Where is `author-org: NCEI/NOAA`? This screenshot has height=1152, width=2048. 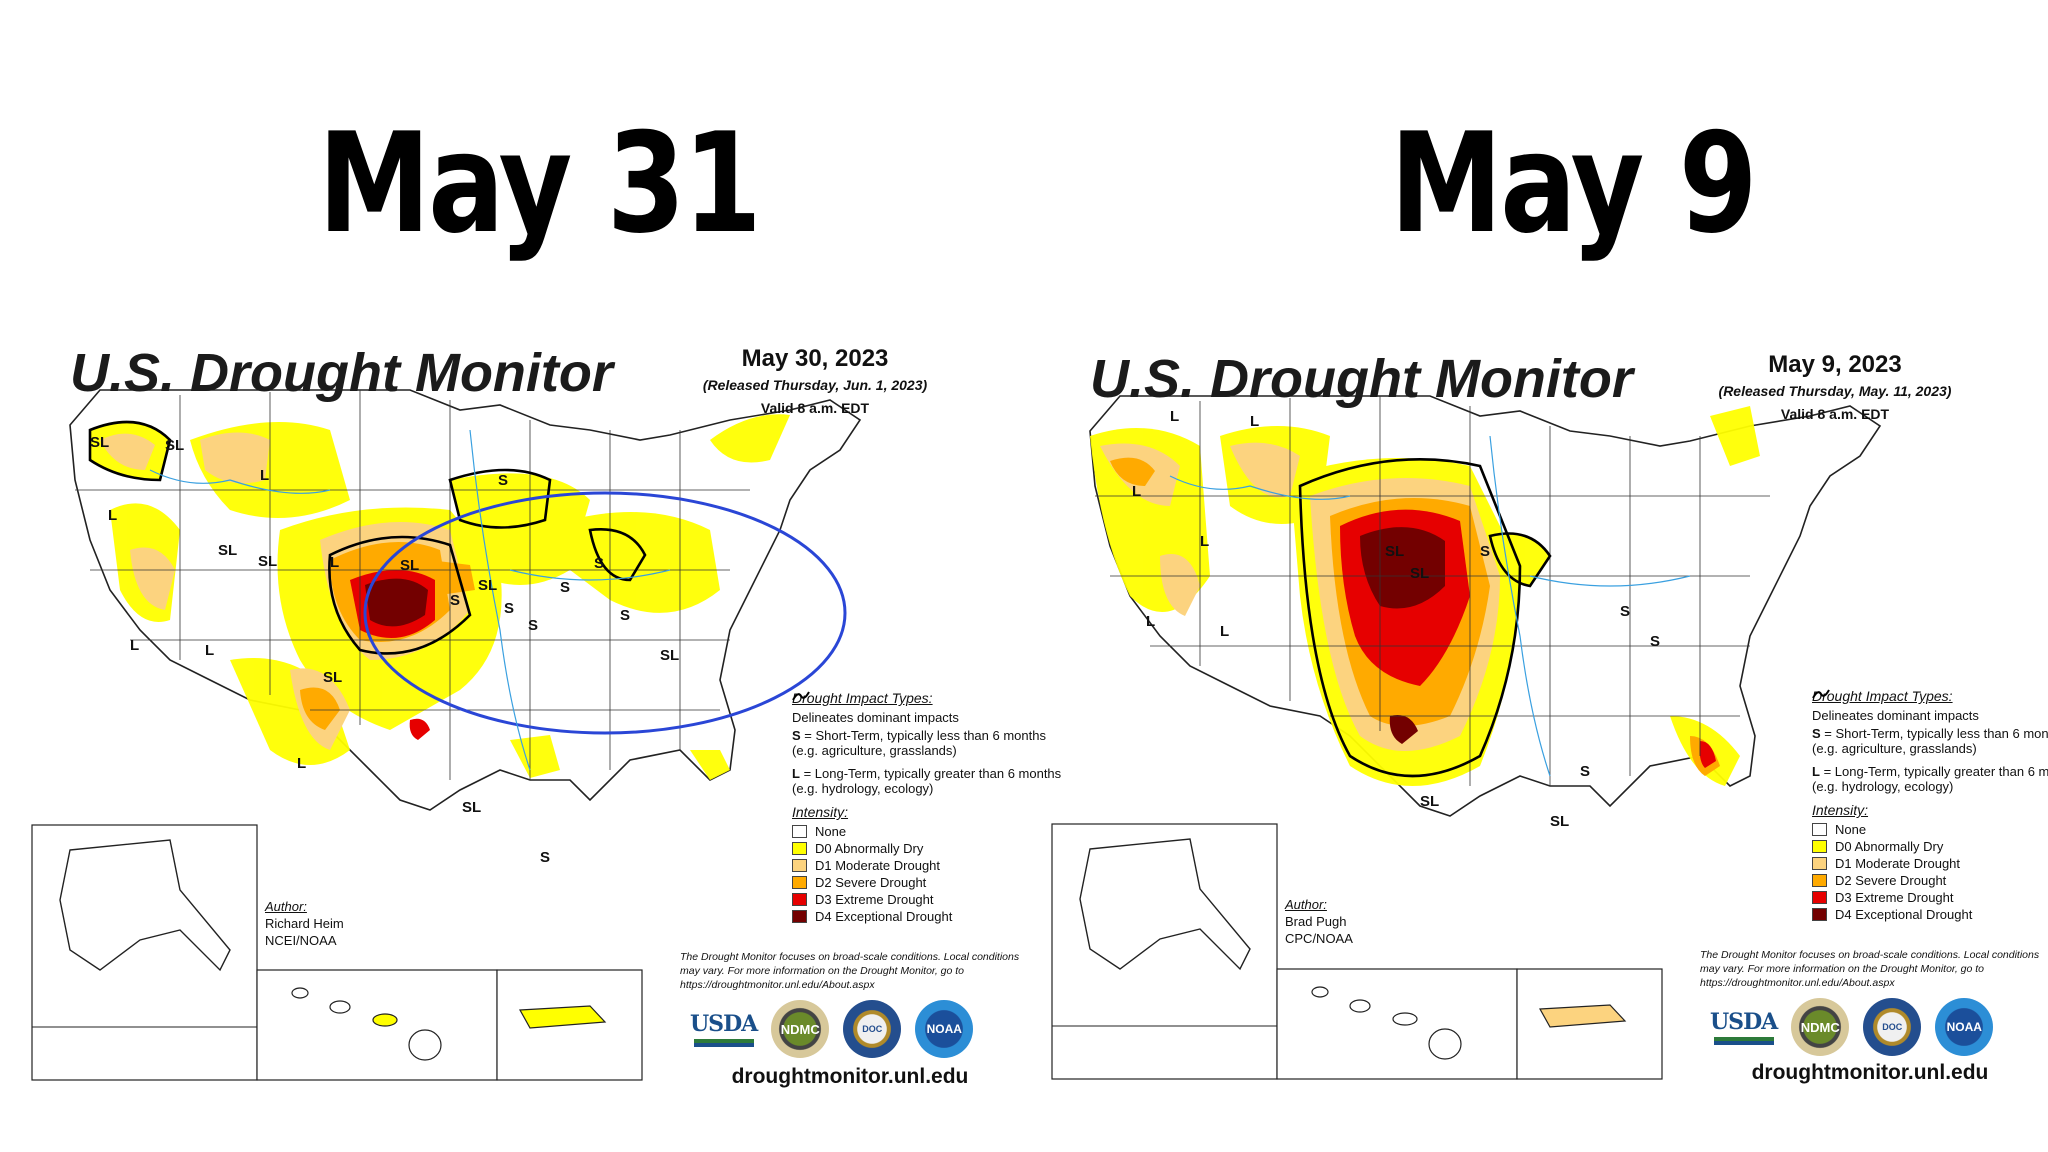
author-org: NCEI/NOAA is located at coordinates (301, 940).